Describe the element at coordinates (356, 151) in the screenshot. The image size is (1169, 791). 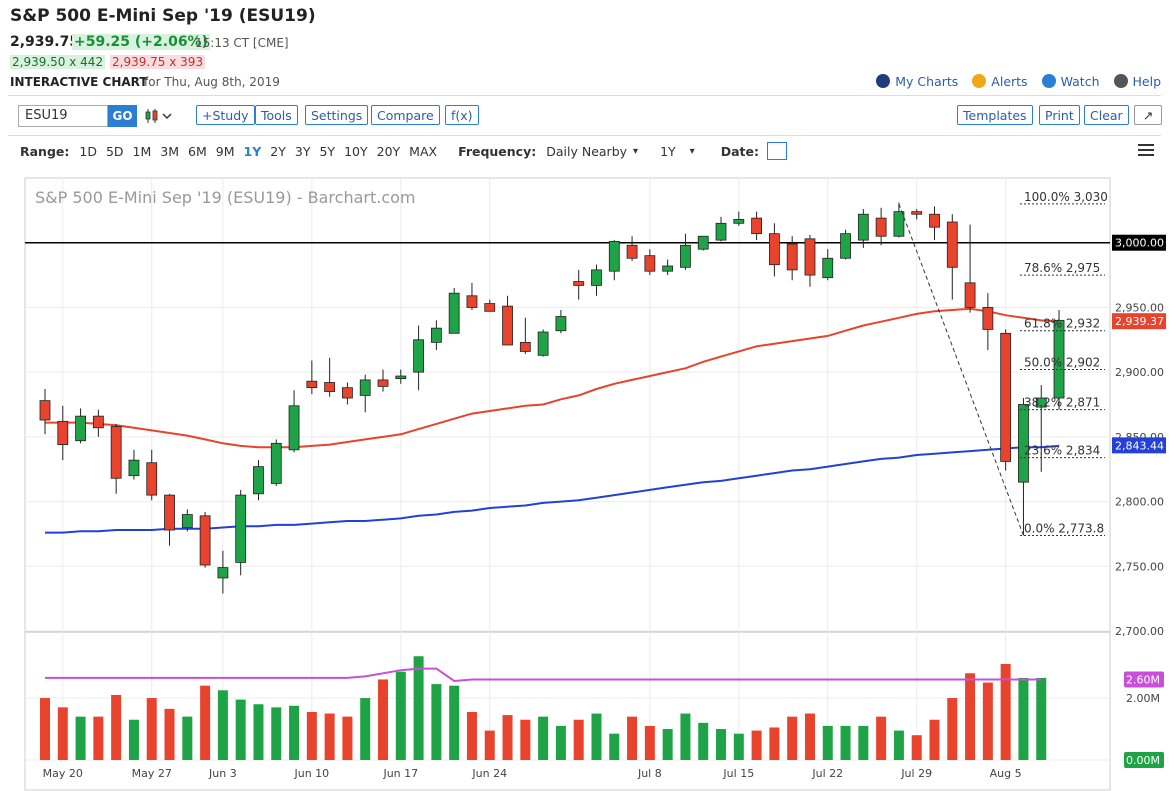
I see `range-option: 10Y` at that location.